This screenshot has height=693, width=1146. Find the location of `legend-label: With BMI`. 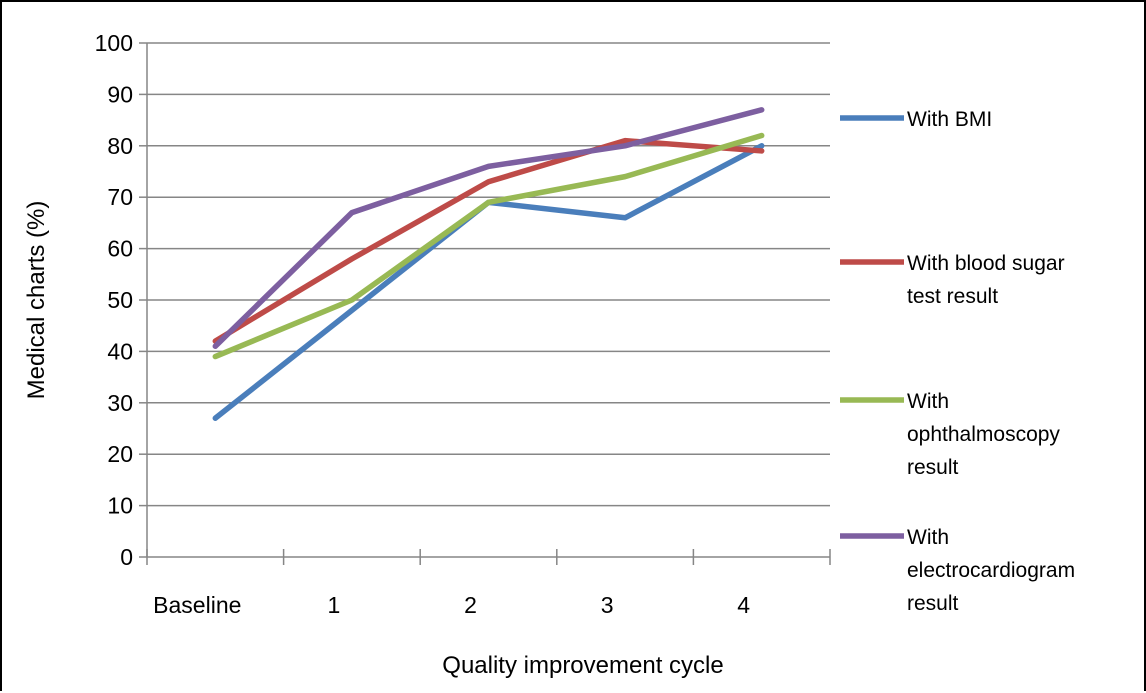

legend-label: With BMI is located at coordinates (949, 119).